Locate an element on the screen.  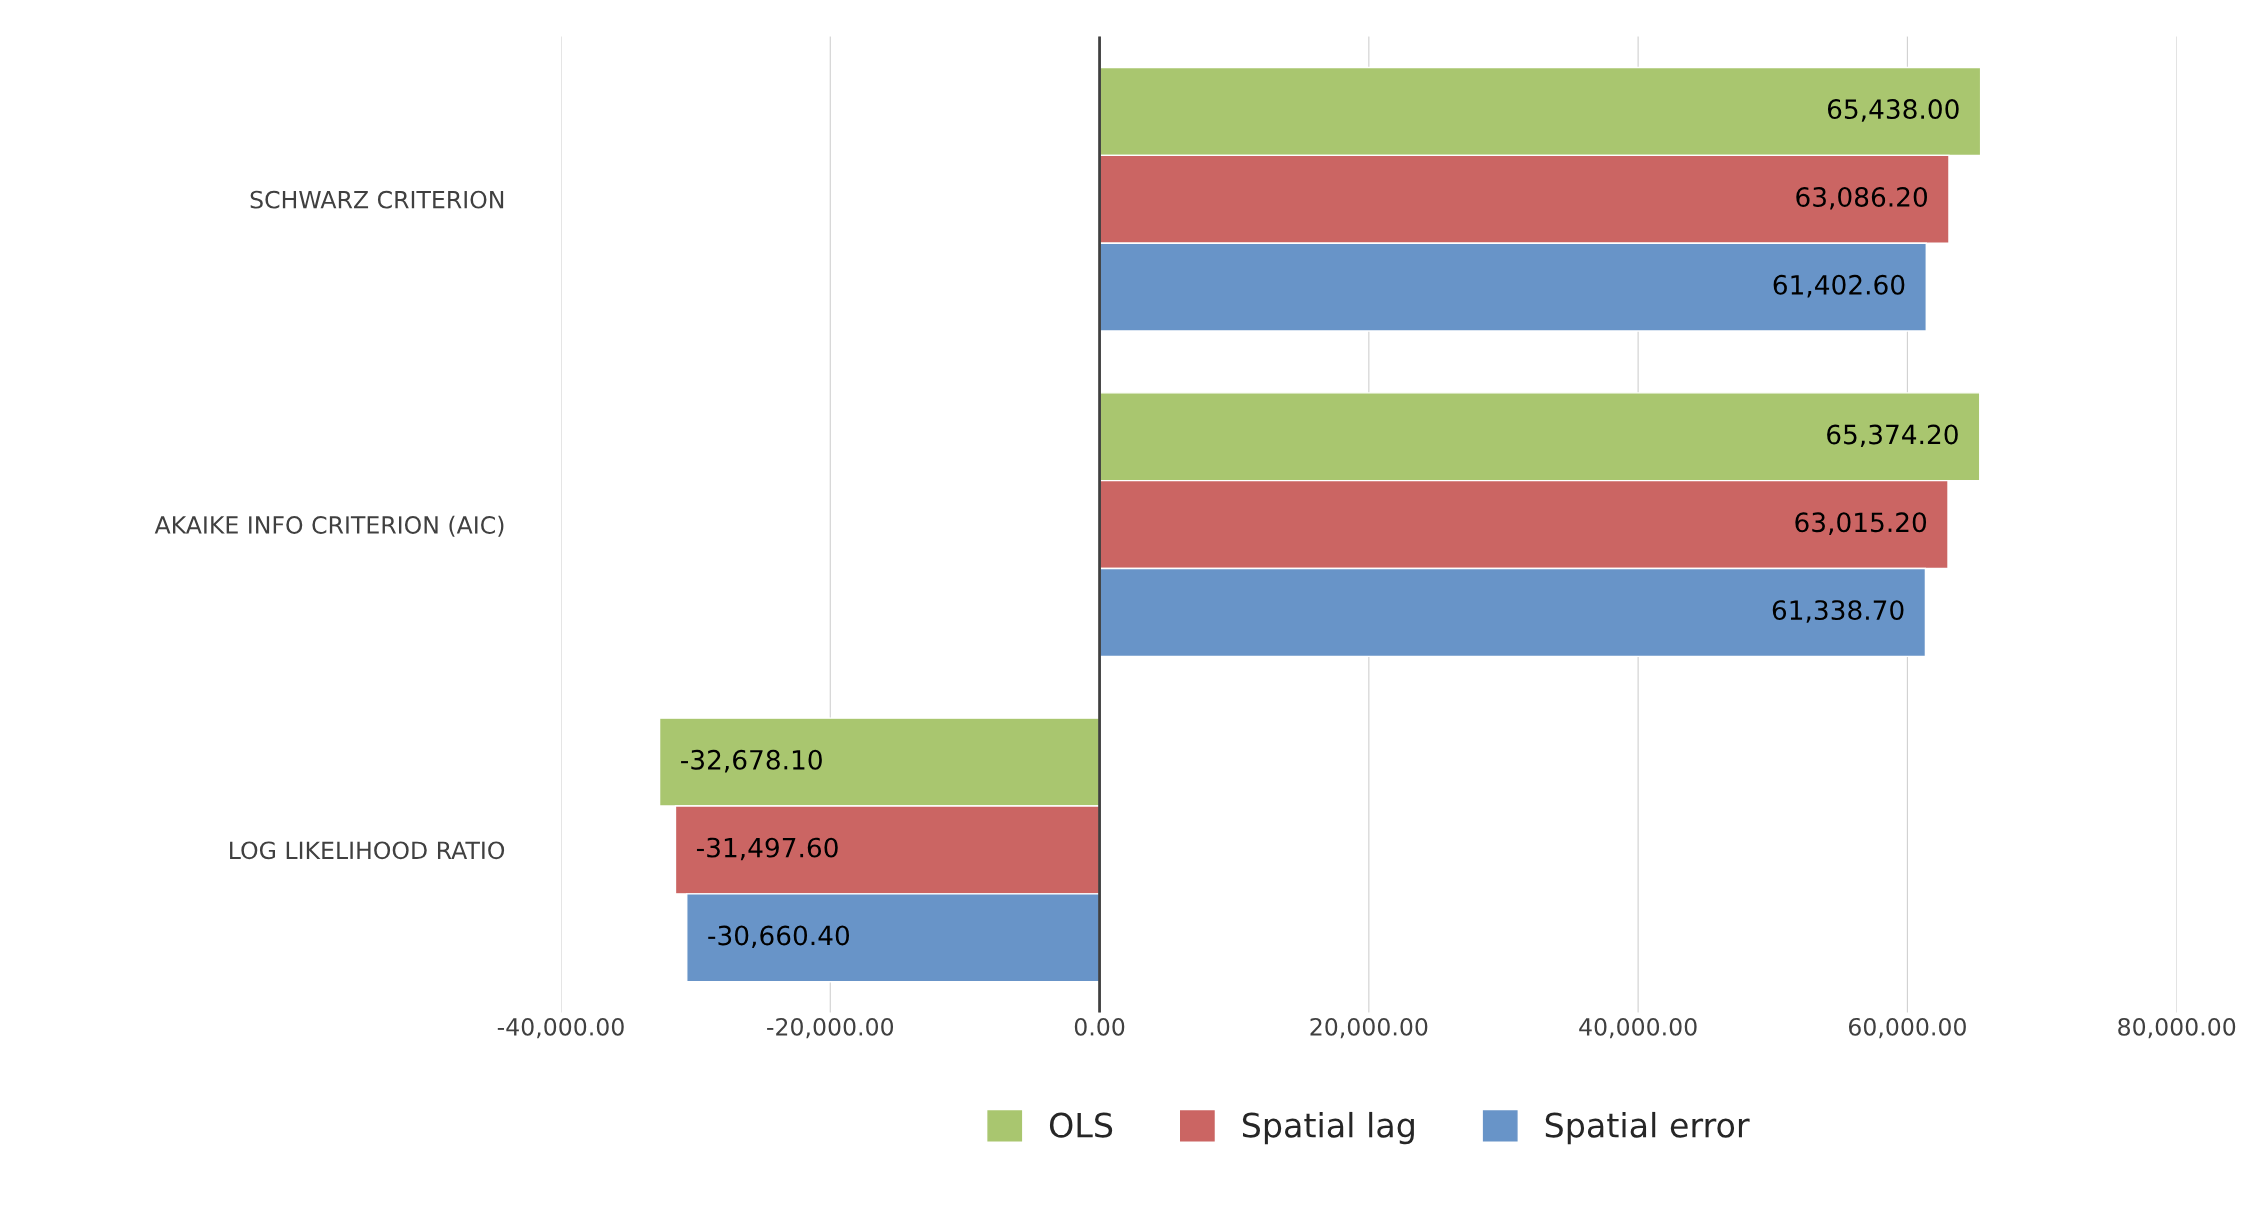
x-tick-label: 80,000.00 is located at coordinates (2177, 1028).